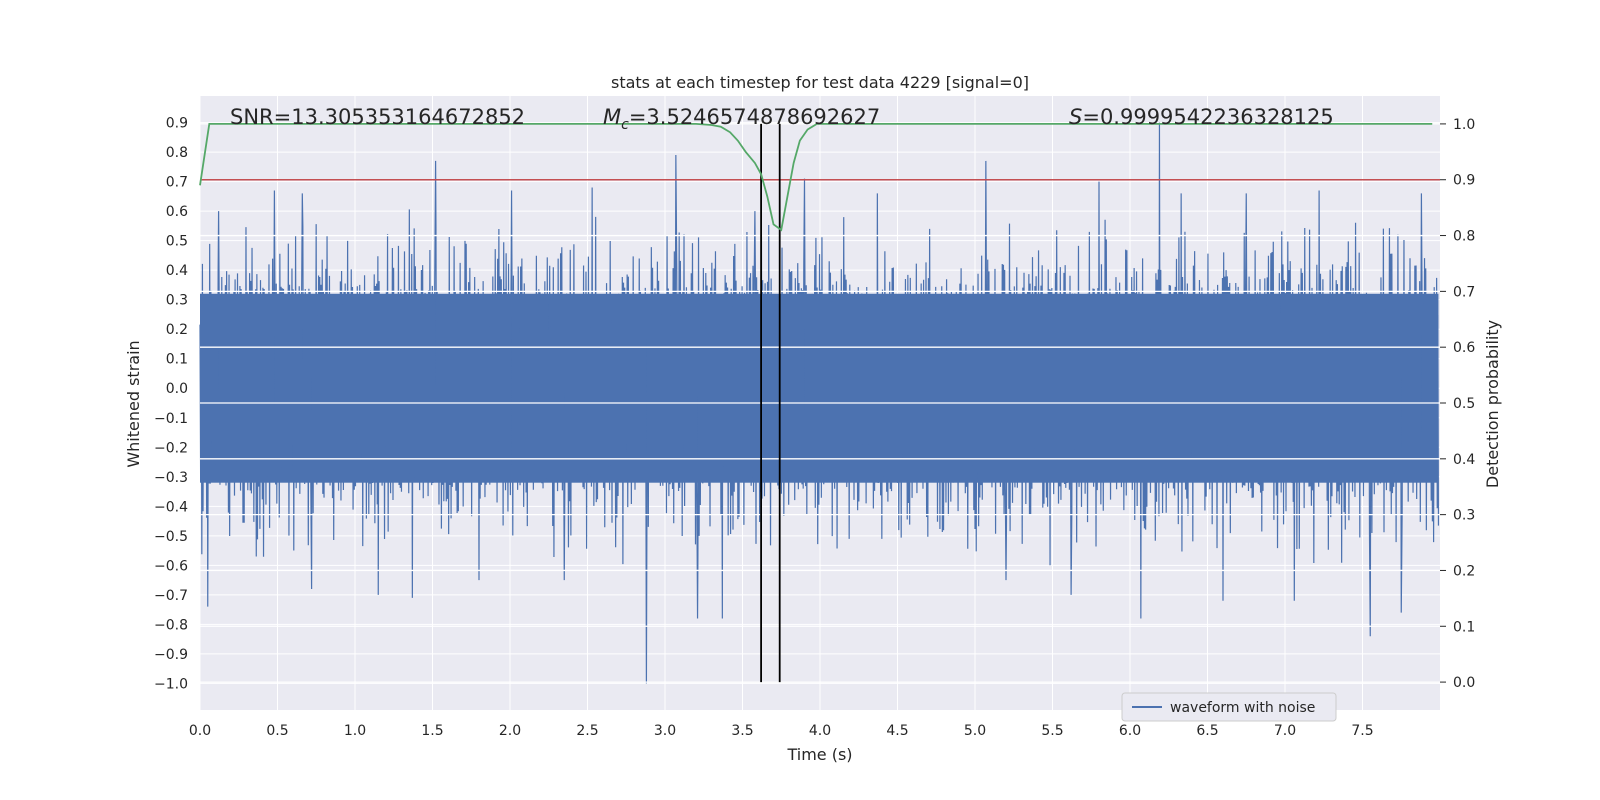  Describe the element at coordinates (171, 596) in the screenshot. I see `y-tick-label-left: −0.7` at that location.